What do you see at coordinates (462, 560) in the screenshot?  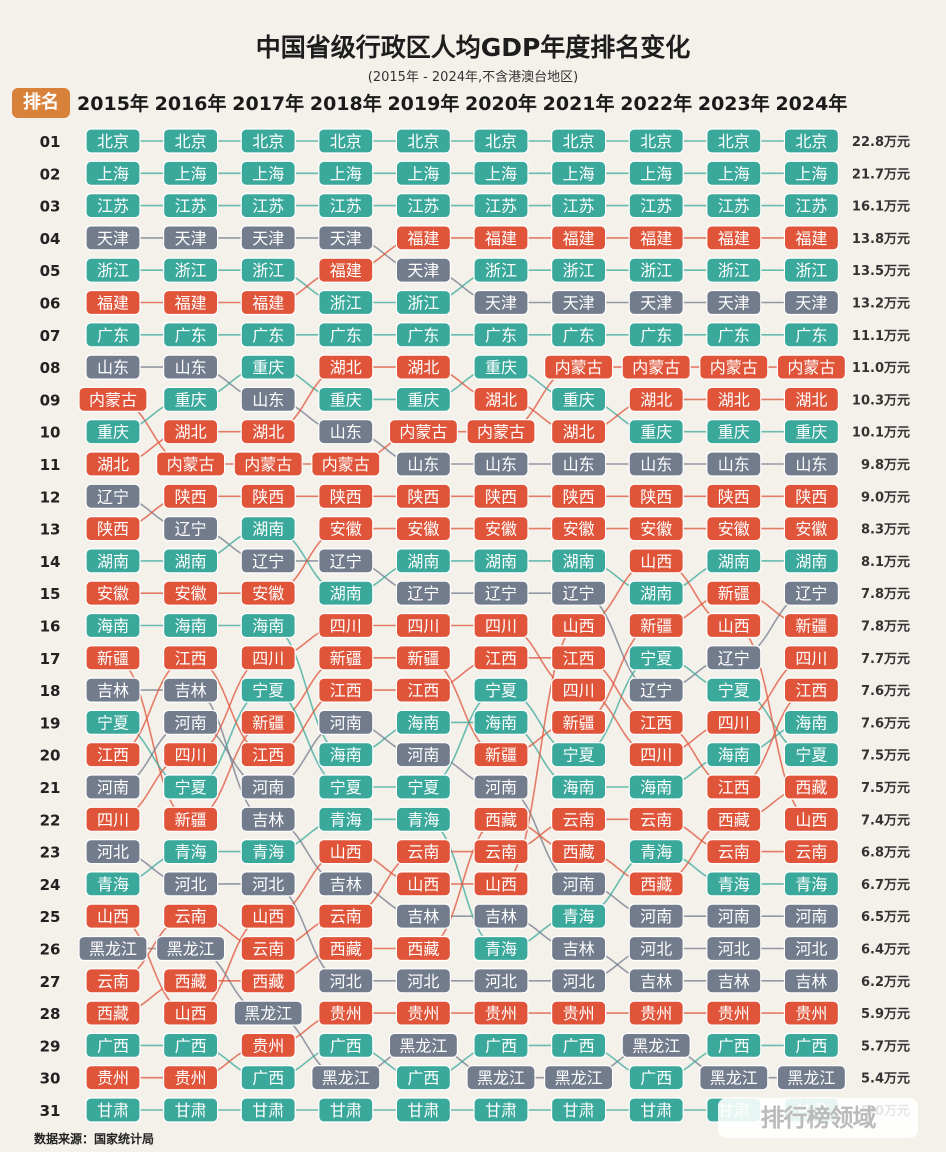 I see `province-line` at bounding box center [462, 560].